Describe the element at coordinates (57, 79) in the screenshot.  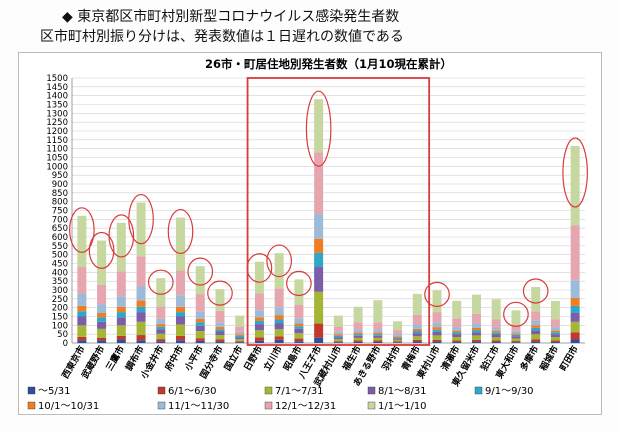
I see `y-tick-label: 1500` at that location.